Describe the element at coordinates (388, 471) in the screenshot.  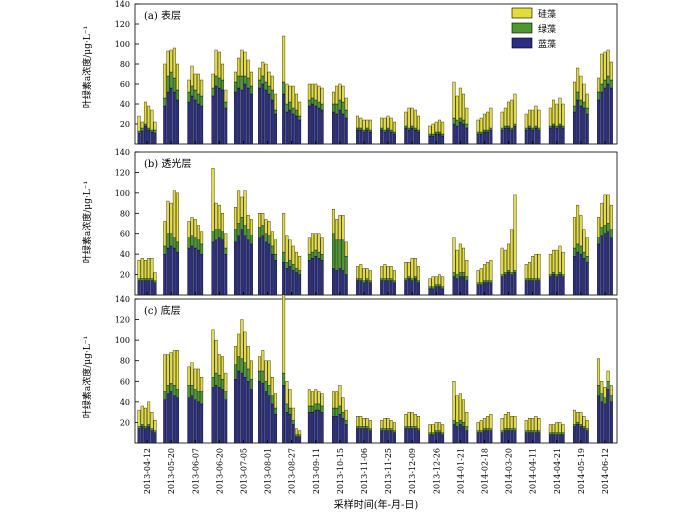
I see `x-tick-label: 2013-11-25` at that location.